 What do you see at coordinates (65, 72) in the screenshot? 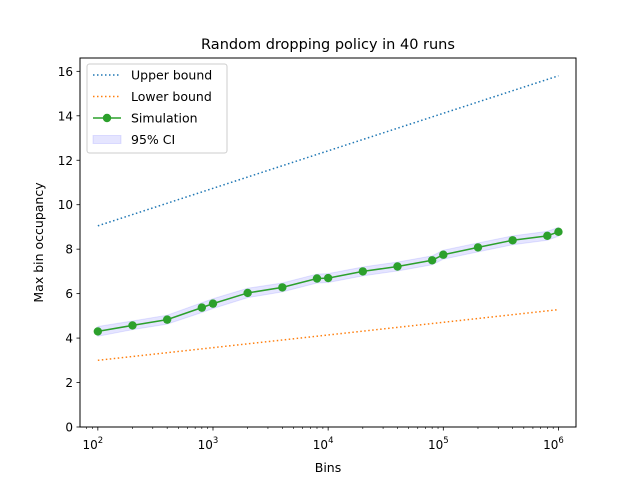
I see `y-tick-label-8: 16` at bounding box center [65, 72].